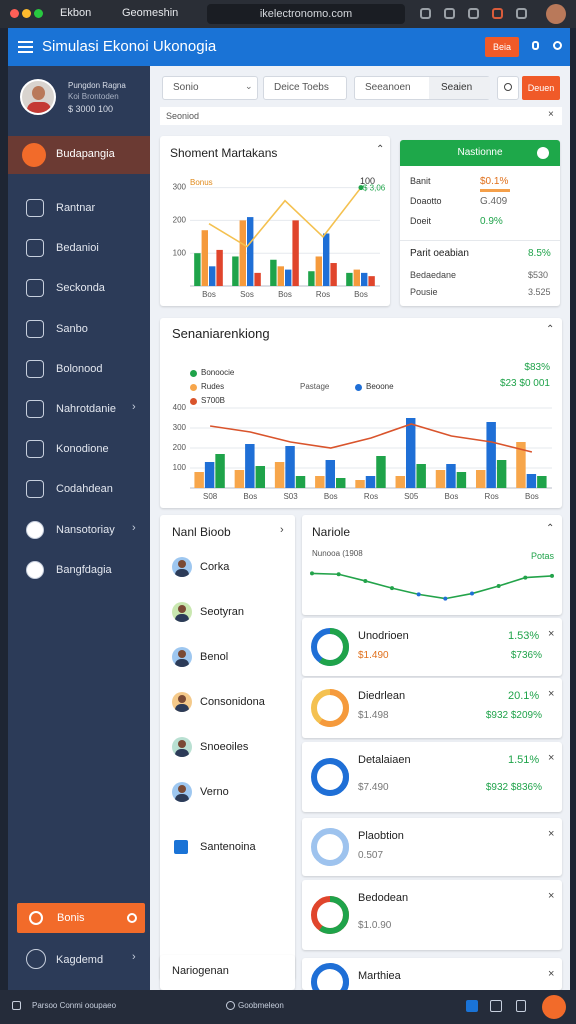 The width and height of the screenshot is (576, 1024). Describe the element at coordinates (38, 13) in the screenshot. I see `window-dot` at that location.